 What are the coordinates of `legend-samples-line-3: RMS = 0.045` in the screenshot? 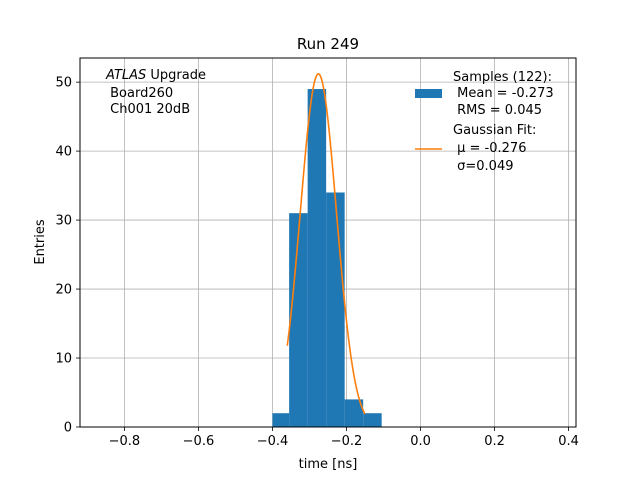 It's located at (497, 110).